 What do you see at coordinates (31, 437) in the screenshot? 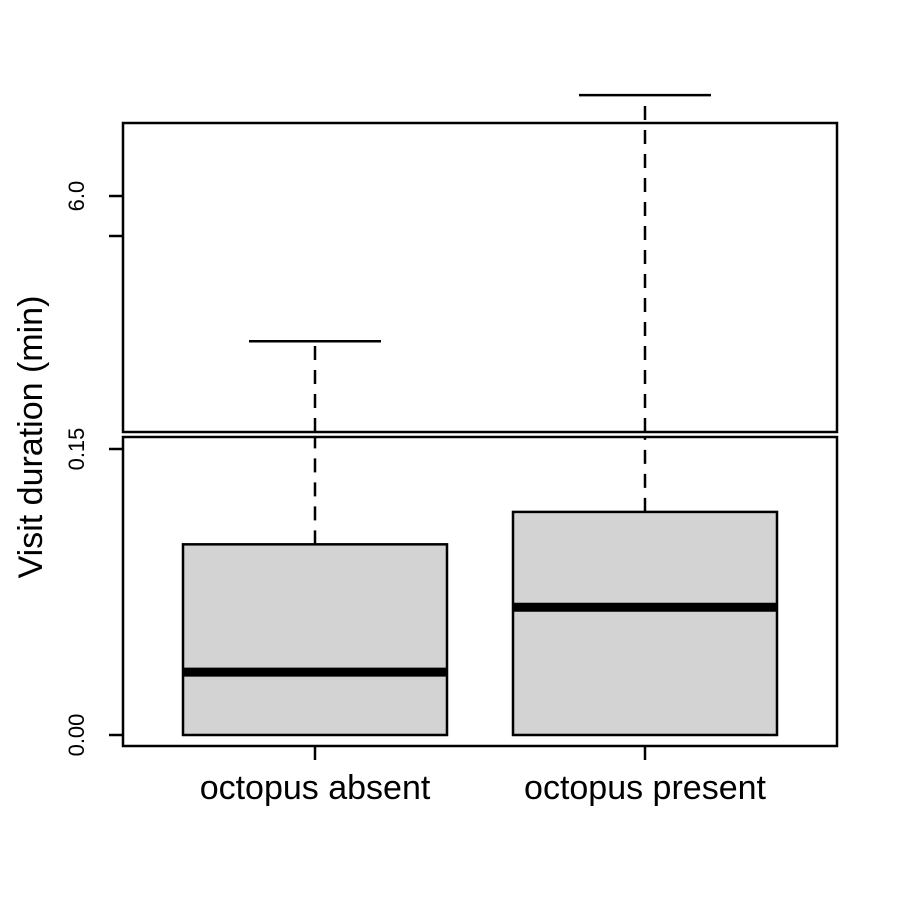
I see `y-axis-label: Visit duration (min)` at bounding box center [31, 437].